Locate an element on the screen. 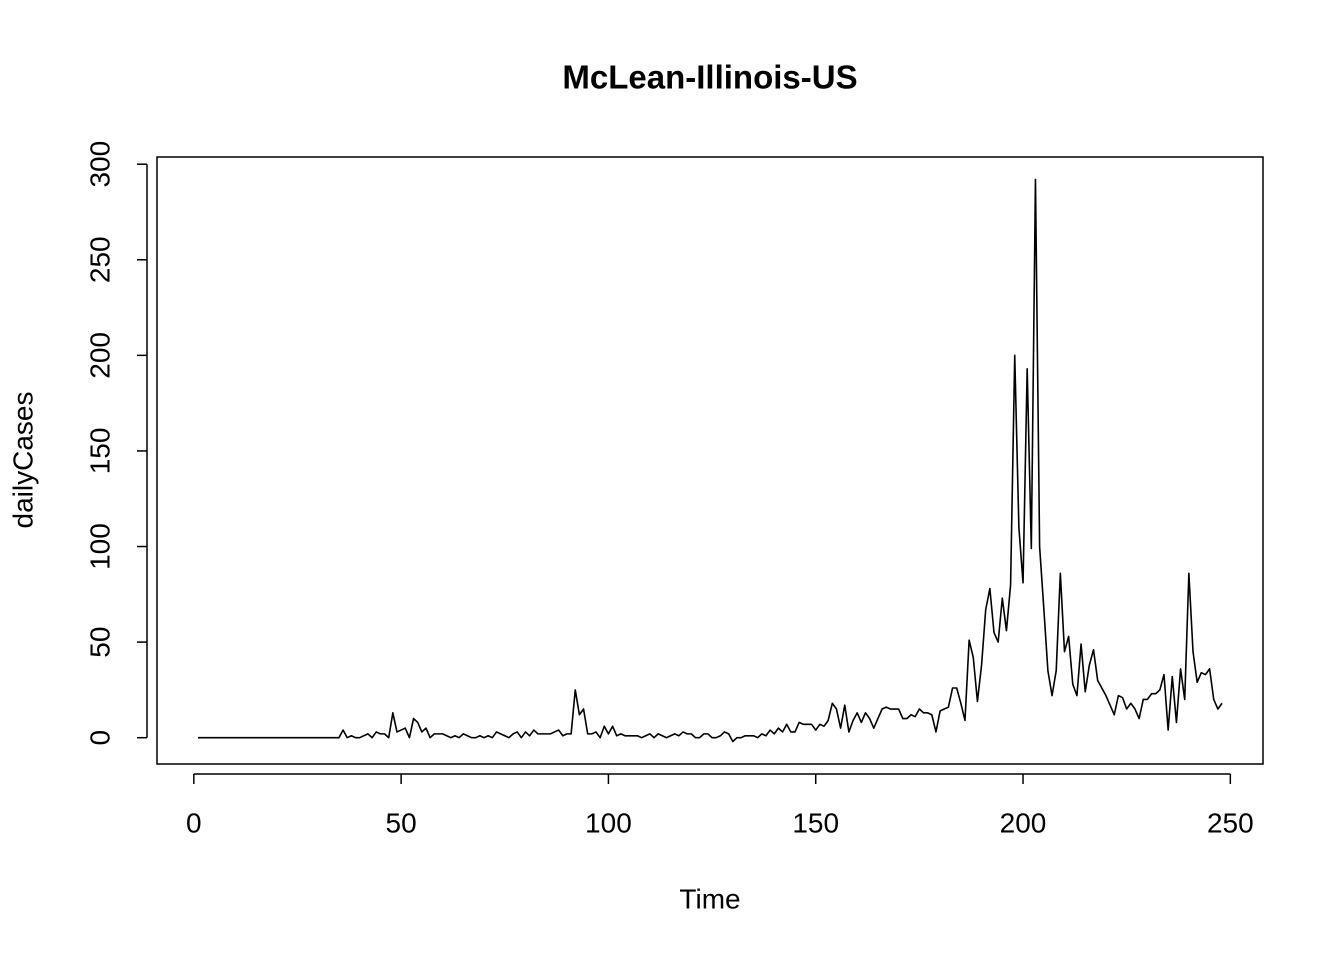 The width and height of the screenshot is (1344, 960). y-tick-label: 50 is located at coordinates (99, 642).